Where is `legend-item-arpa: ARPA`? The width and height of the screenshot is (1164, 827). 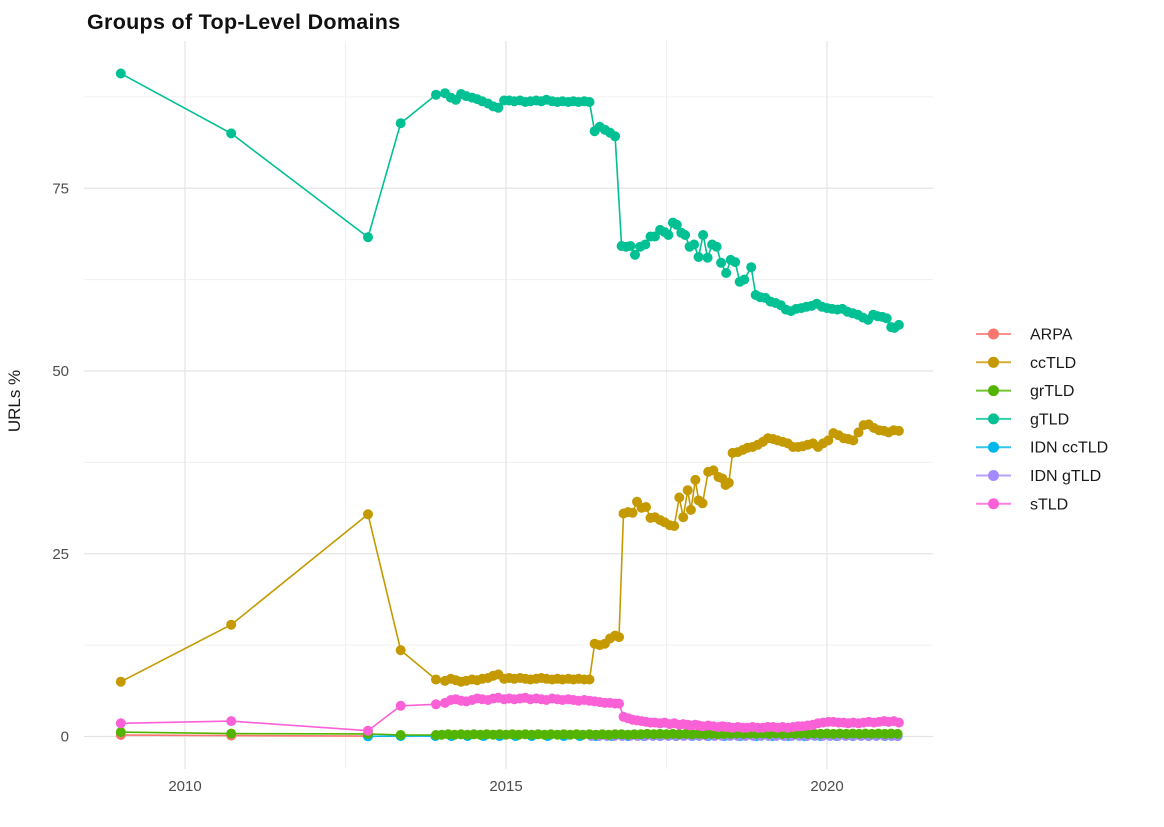 legend-item-arpa: ARPA is located at coordinates (1024, 335).